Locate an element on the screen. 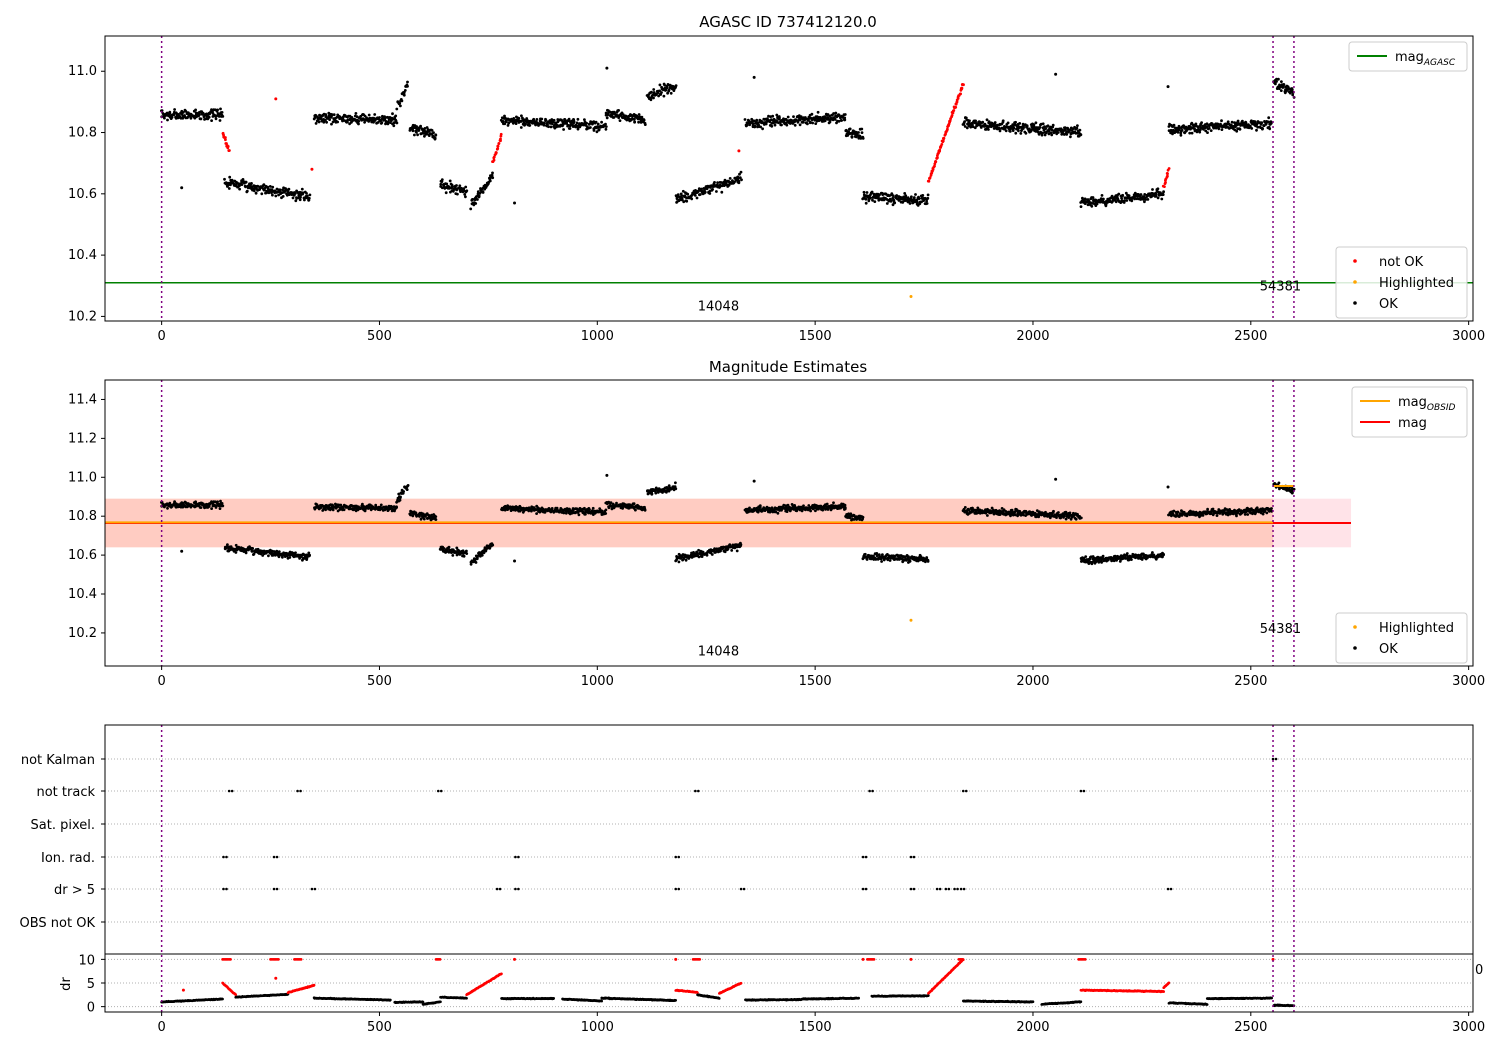 The height and width of the screenshot is (1050, 1500). x-tick-label: 500 is located at coordinates (379, 336).